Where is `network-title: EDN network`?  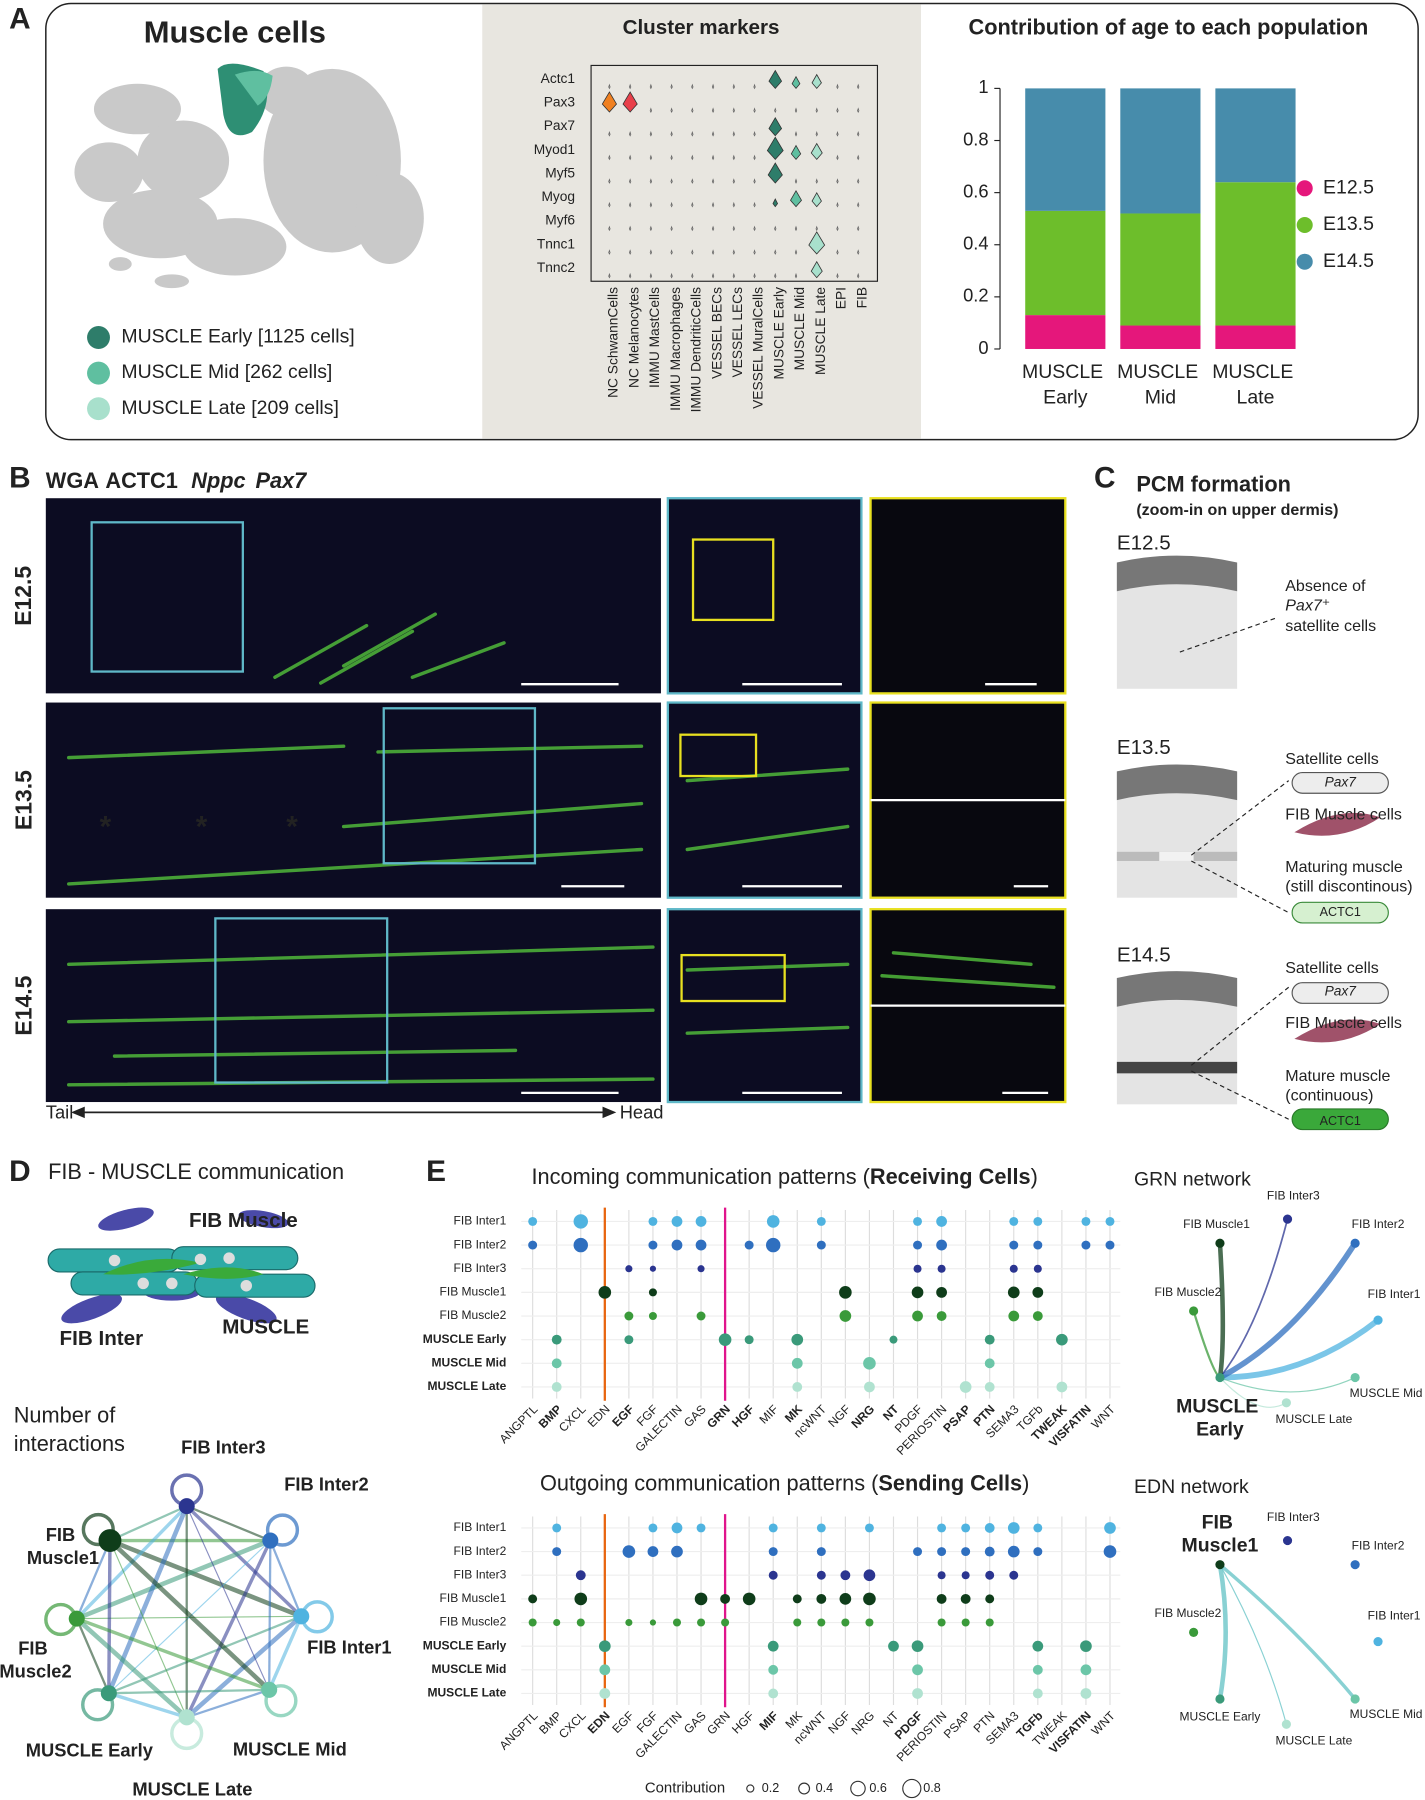 network-title: EDN network is located at coordinates (1191, 1487).